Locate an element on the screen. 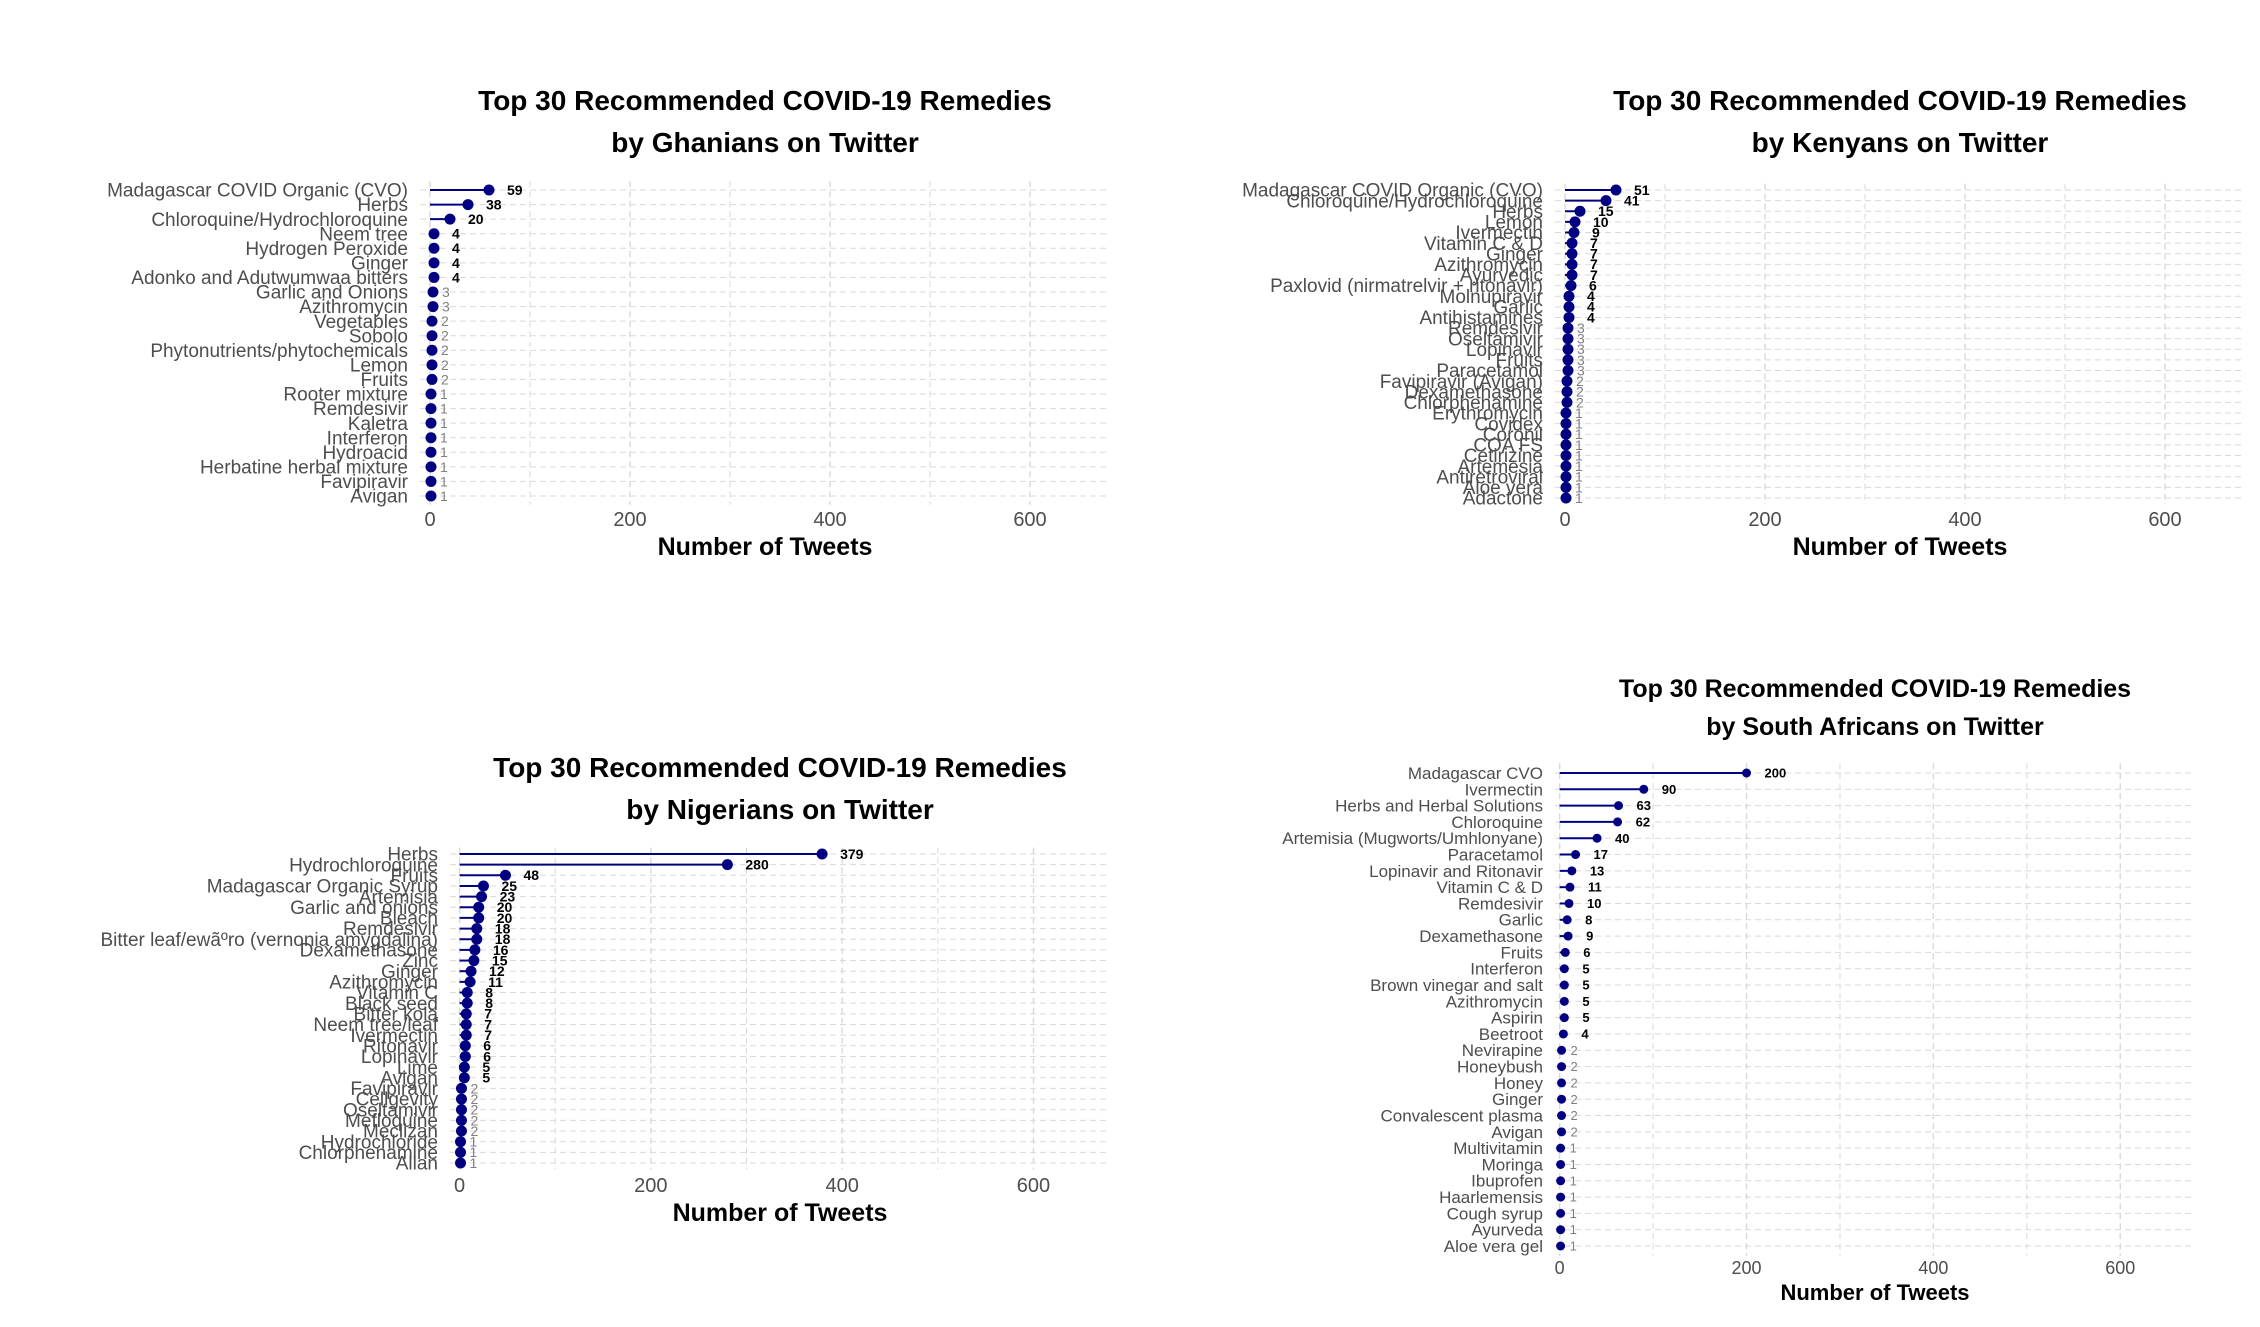 This screenshot has height=1327, width=2260. category-label: Ivermectin is located at coordinates (1504, 789).